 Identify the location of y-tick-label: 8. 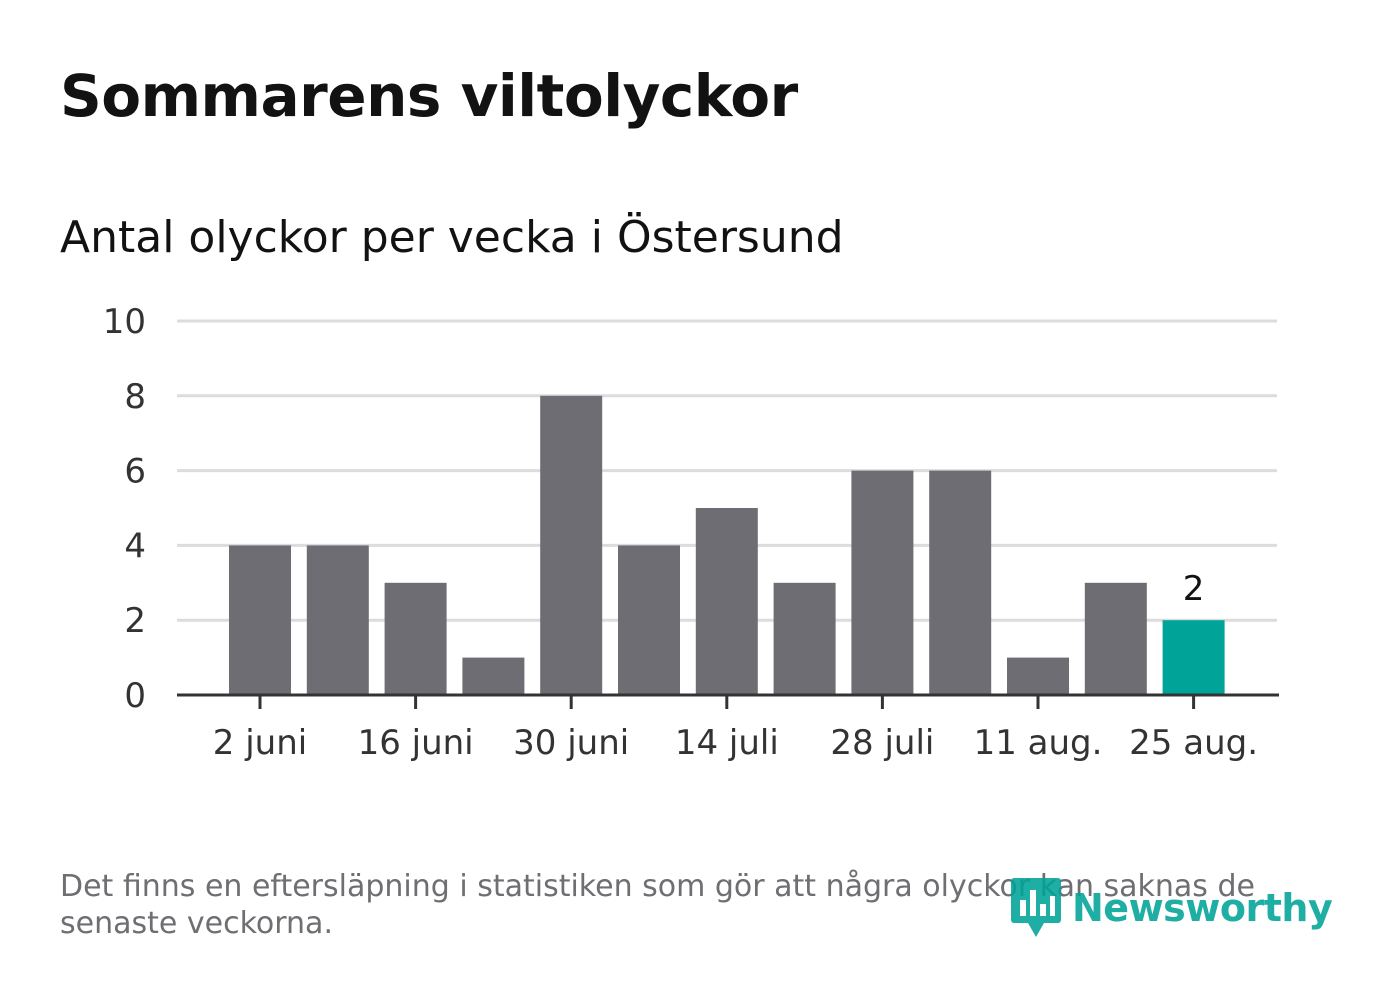
(135, 397).